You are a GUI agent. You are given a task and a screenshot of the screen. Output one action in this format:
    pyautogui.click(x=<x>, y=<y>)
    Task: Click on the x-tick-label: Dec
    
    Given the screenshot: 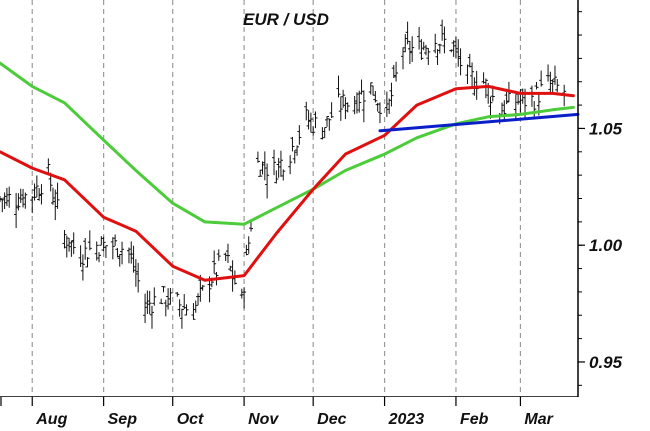 What is the action you would take?
    pyautogui.click(x=331, y=419)
    